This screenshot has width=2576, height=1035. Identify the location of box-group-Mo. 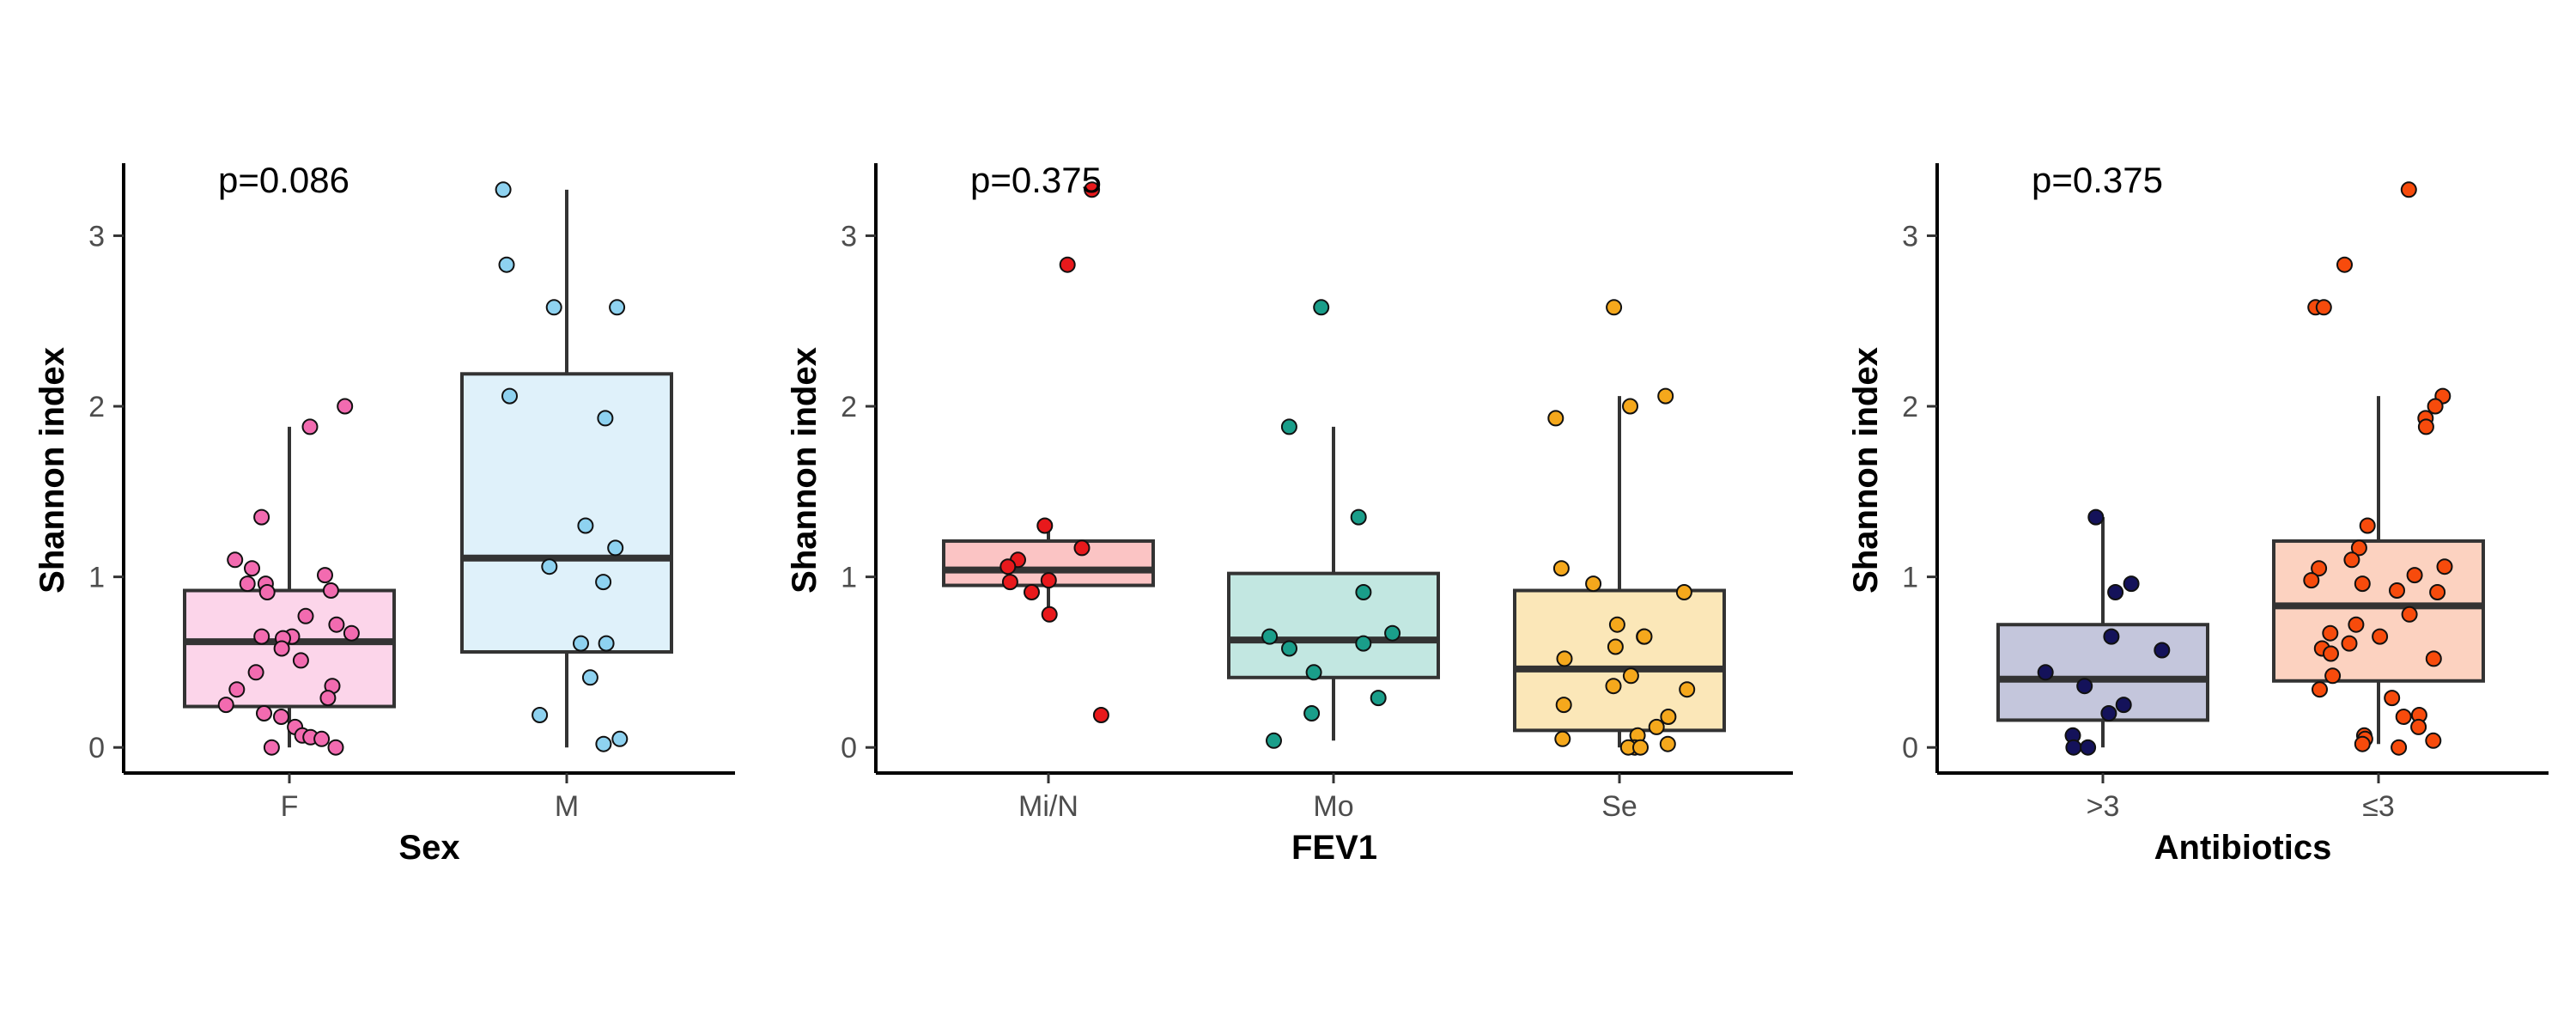
(1334, 583).